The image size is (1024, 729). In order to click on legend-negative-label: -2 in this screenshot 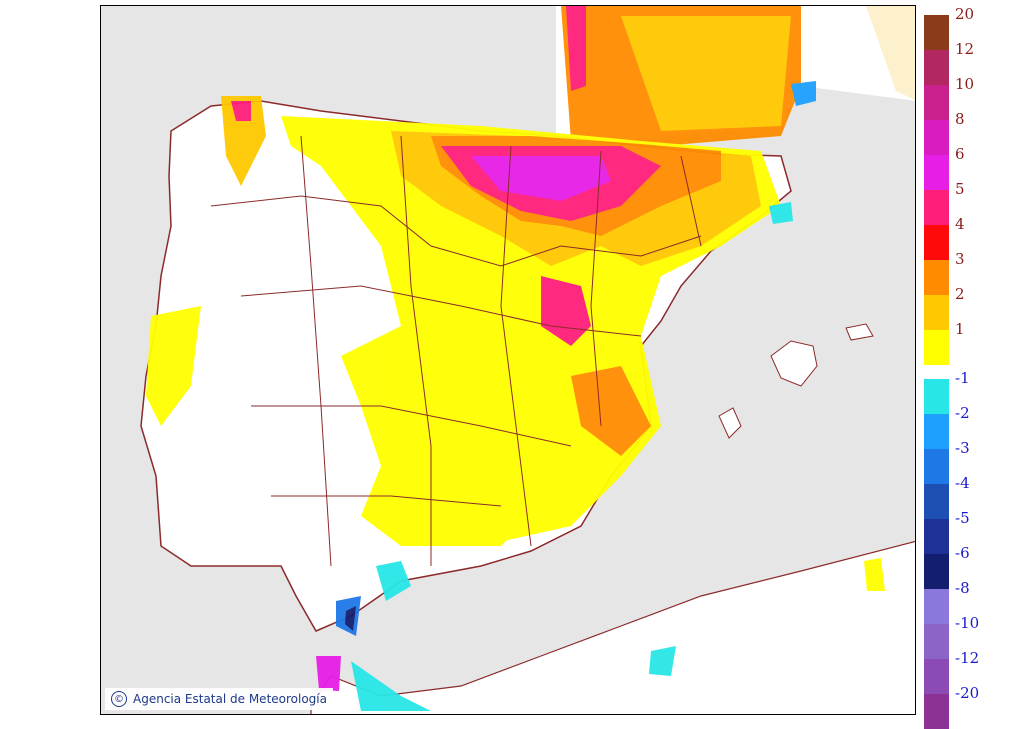, I will do `click(962, 413)`.